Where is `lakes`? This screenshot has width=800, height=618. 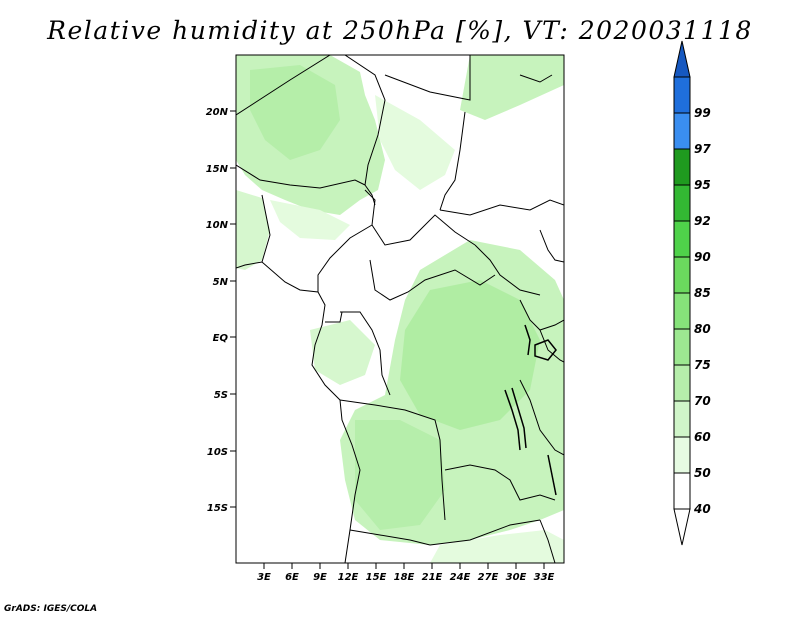 lakes is located at coordinates (530, 410).